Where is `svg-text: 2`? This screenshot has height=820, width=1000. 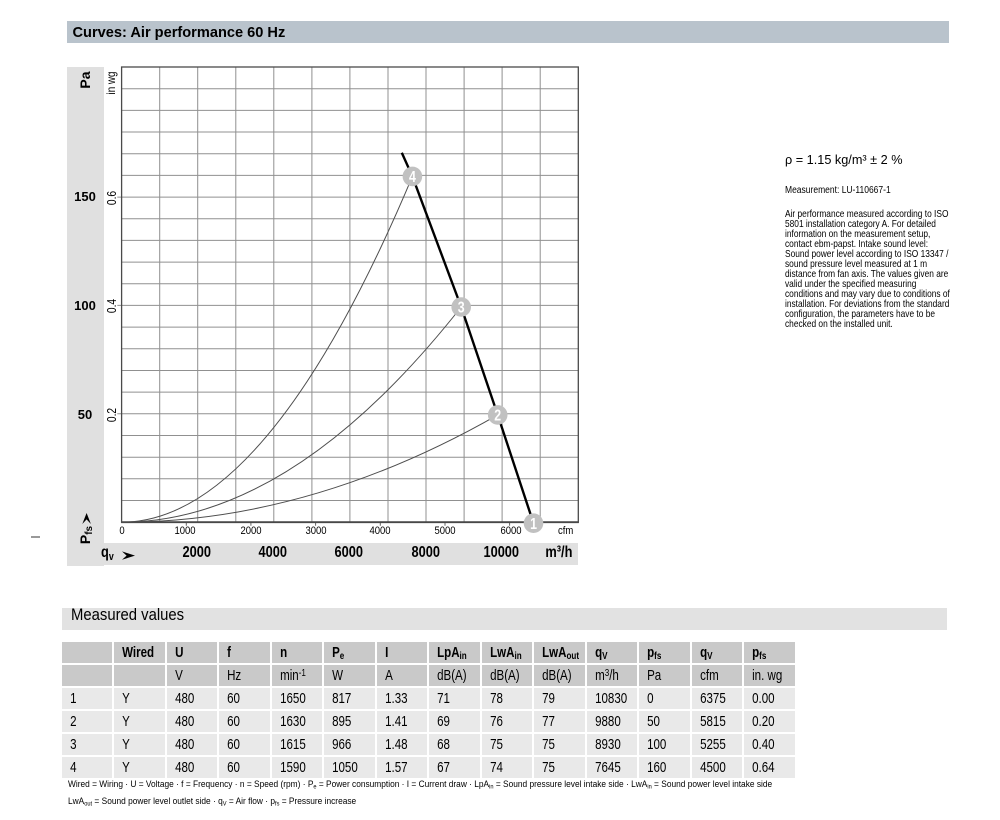 svg-text: 2 is located at coordinates (497, 415).